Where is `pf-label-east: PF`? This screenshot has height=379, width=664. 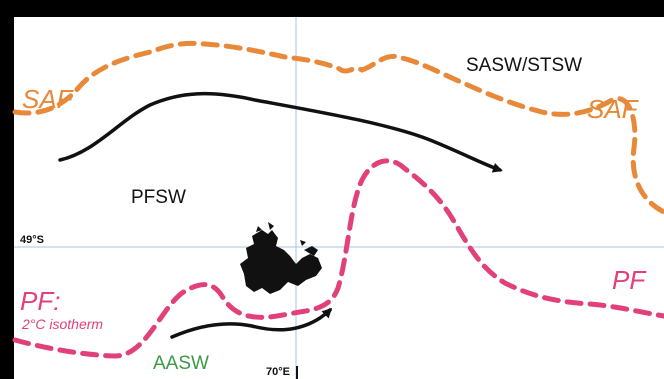 pf-label-east: PF is located at coordinates (629, 280).